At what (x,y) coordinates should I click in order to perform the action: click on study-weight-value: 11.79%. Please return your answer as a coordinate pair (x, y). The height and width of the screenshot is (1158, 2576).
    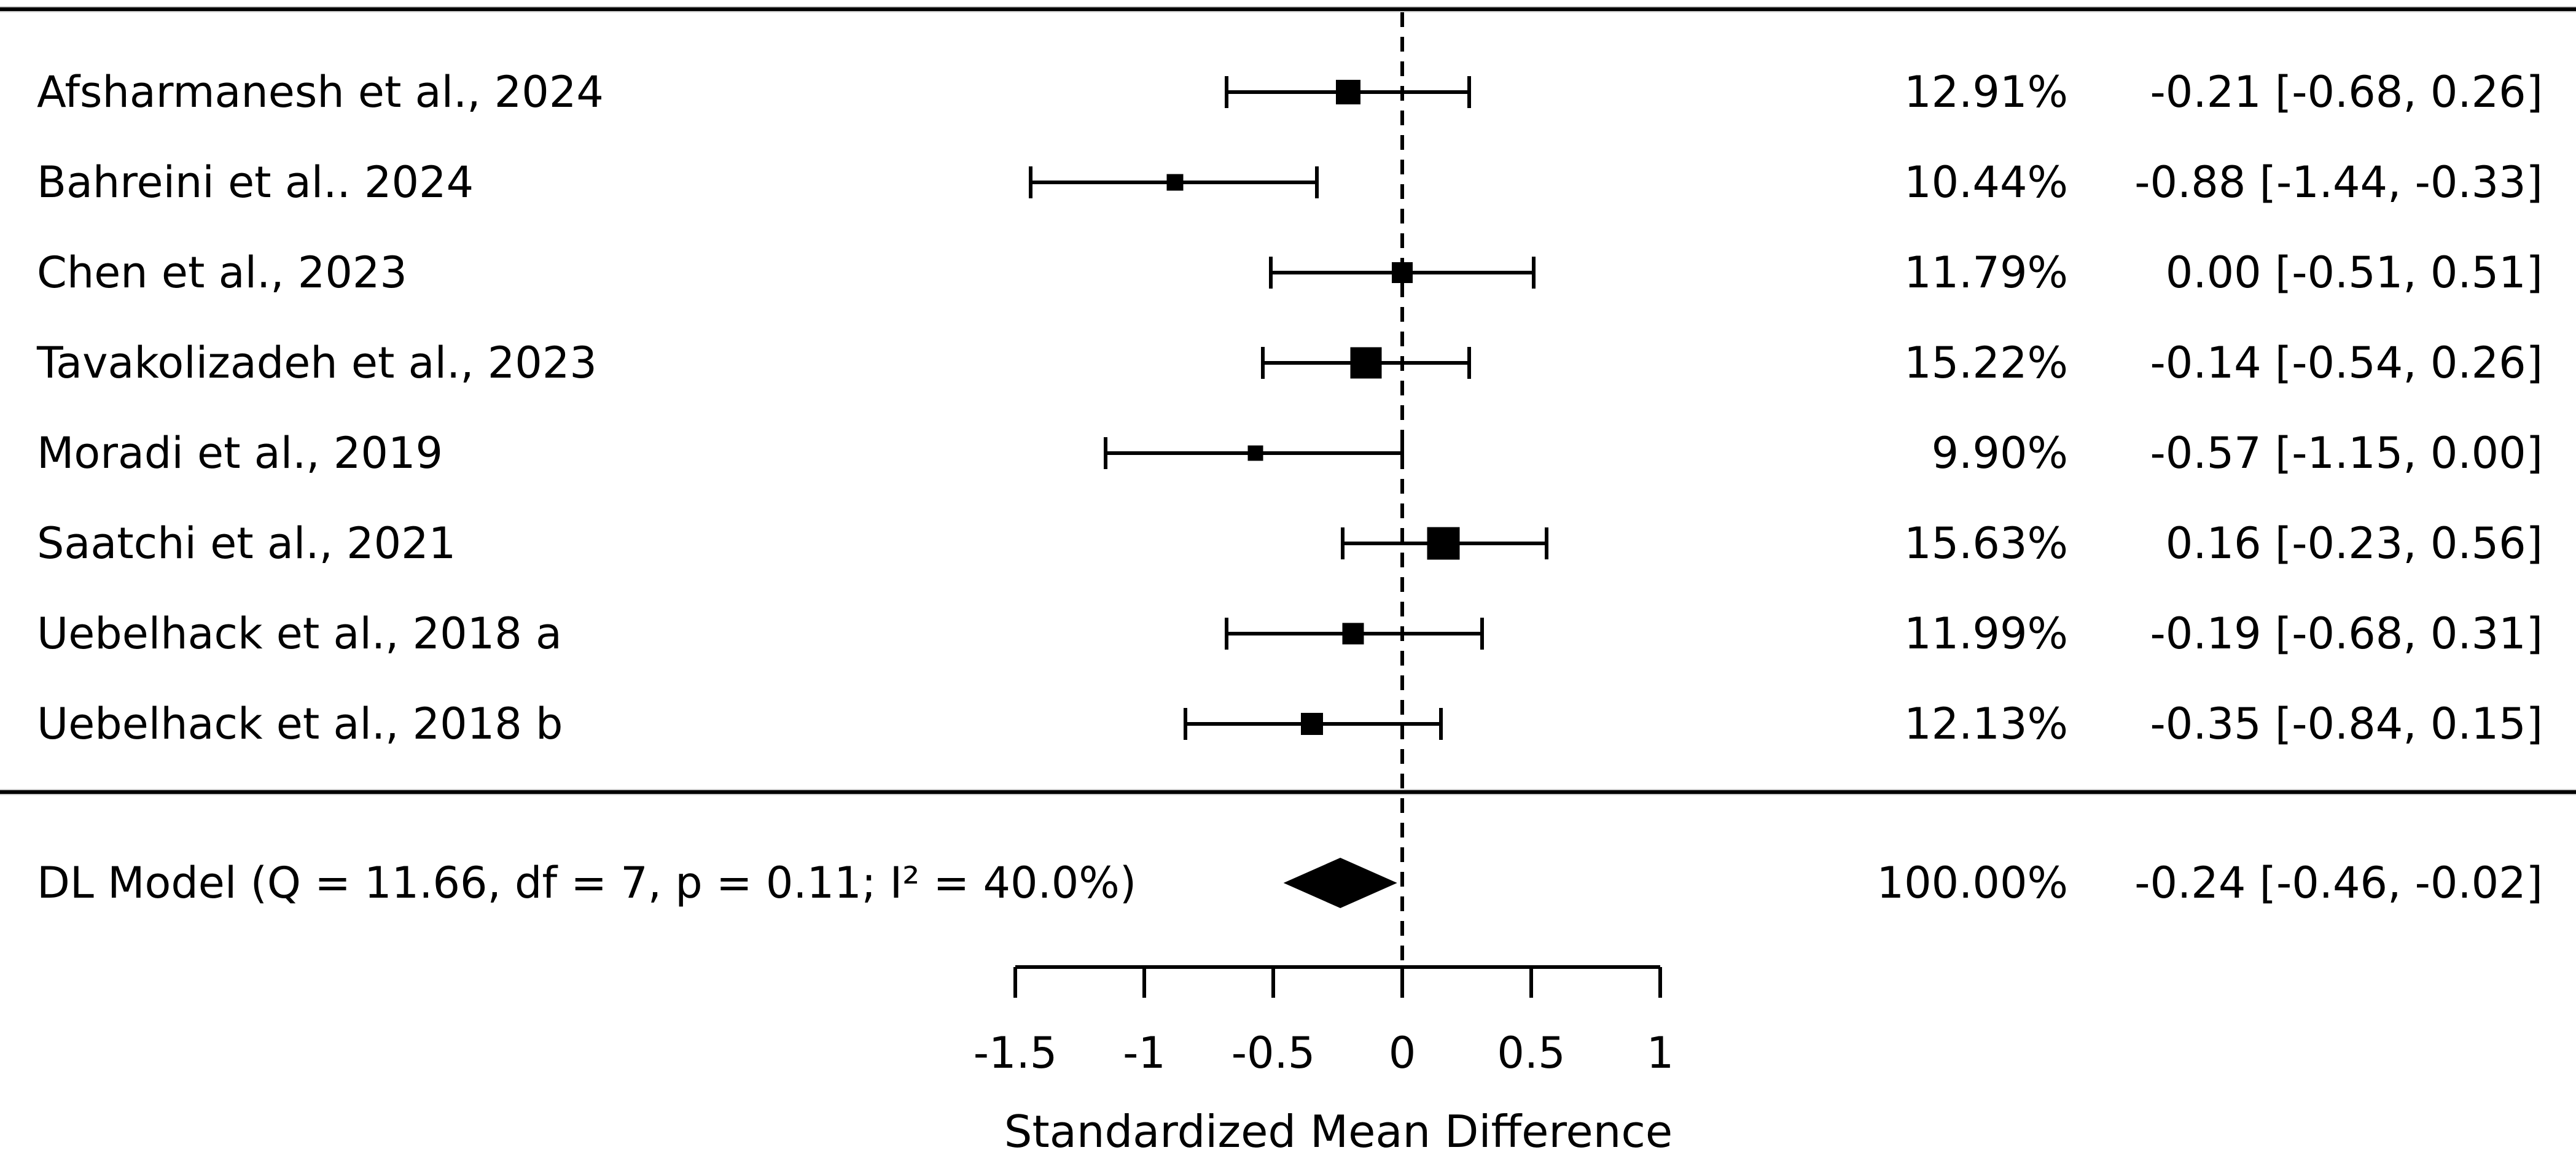
    Looking at the image, I should click on (1986, 273).